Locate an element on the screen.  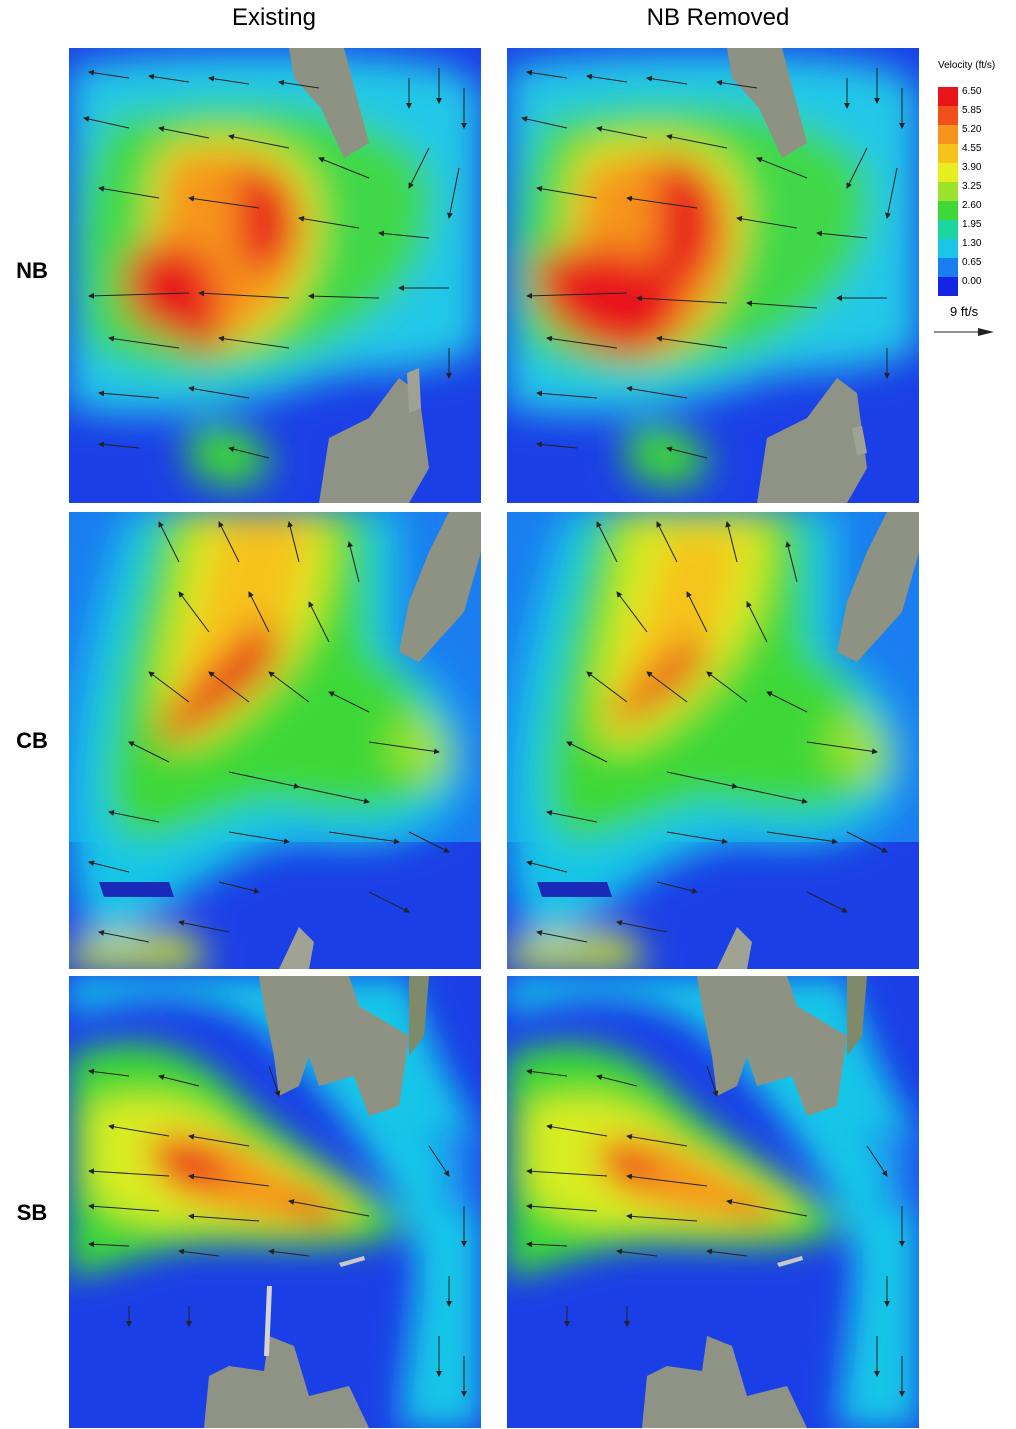
legend-value: 2.60 is located at coordinates (972, 205).